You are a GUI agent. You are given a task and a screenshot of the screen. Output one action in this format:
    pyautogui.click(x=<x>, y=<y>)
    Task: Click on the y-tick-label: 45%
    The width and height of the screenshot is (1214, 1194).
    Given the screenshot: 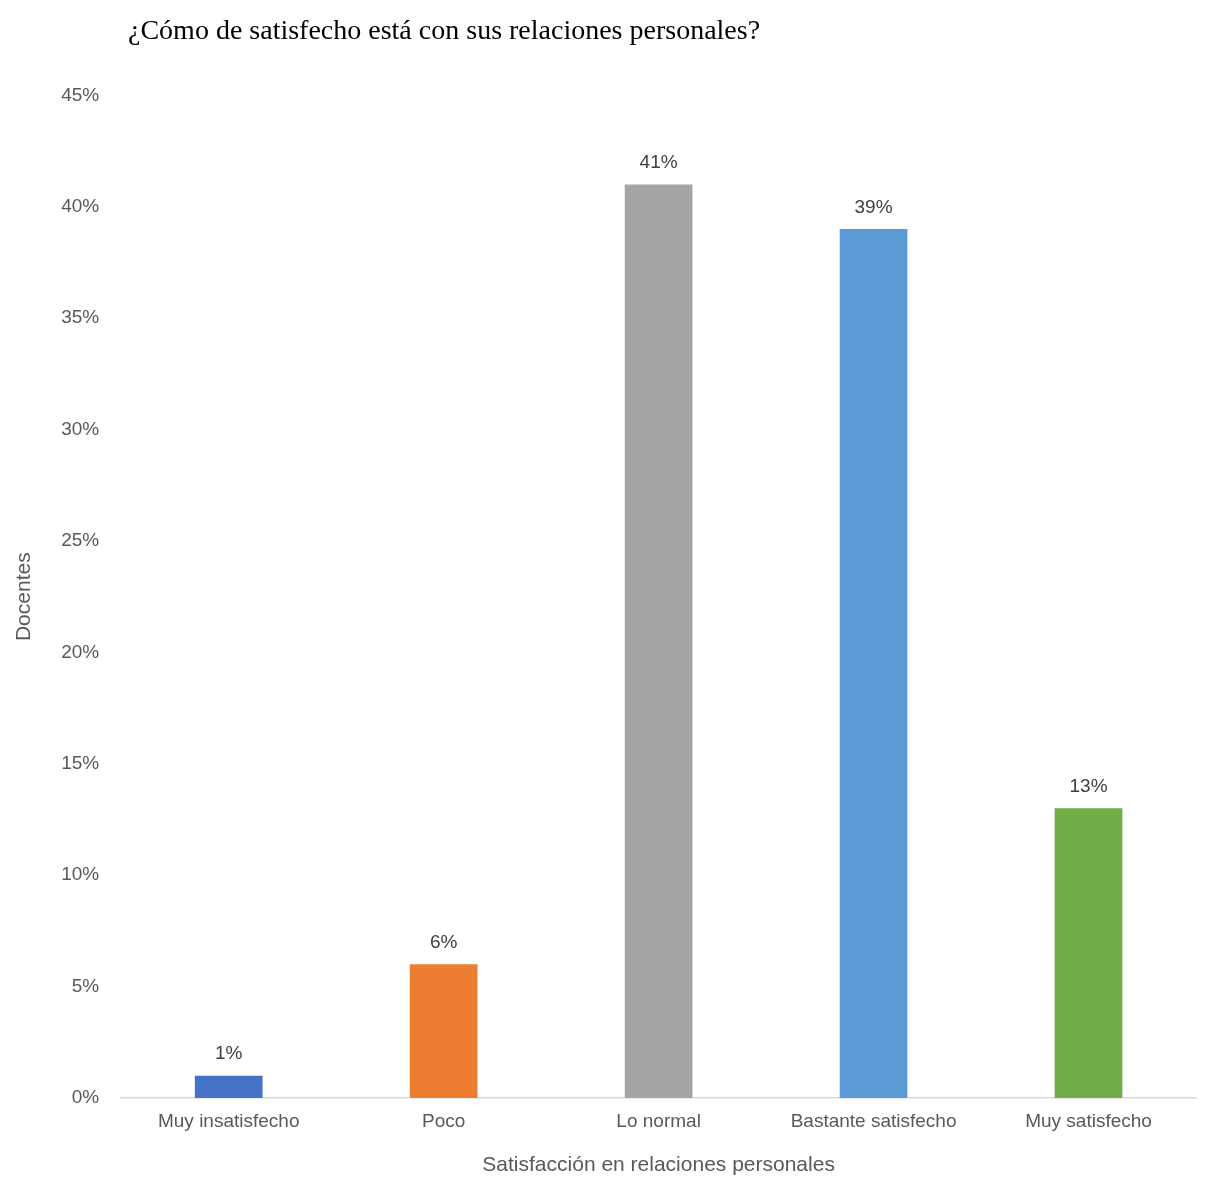 What is the action you would take?
    pyautogui.click(x=80, y=94)
    